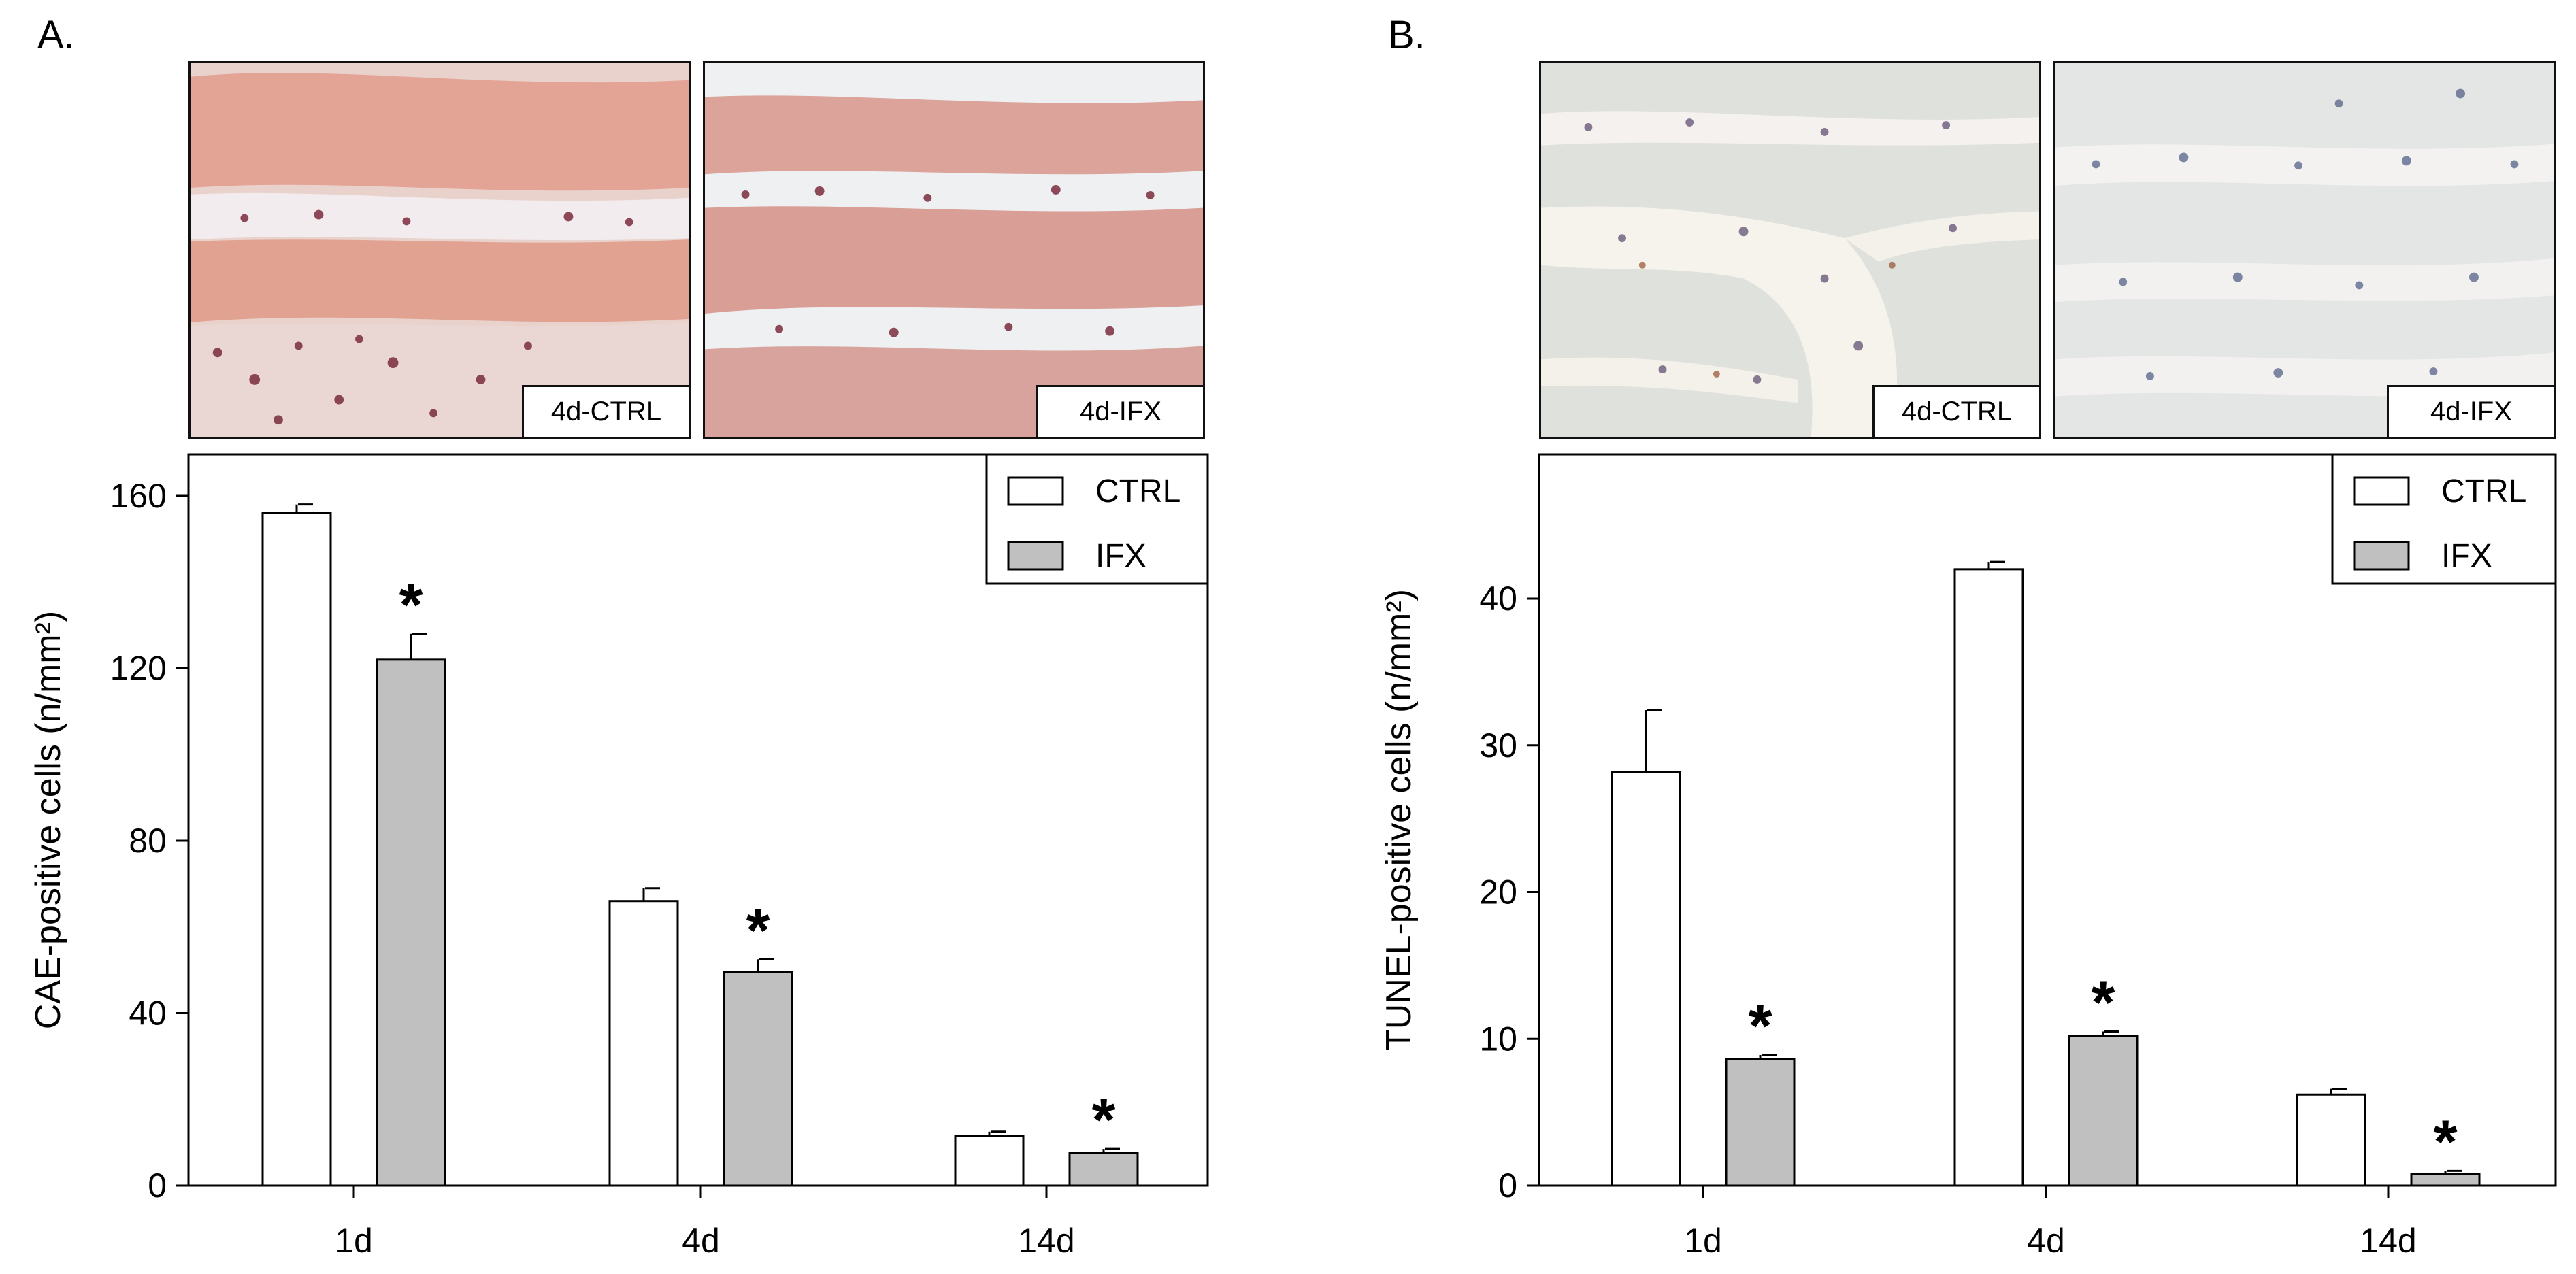 Image resolution: width=2576 pixels, height=1274 pixels. Describe the element at coordinates (148, 841) in the screenshot. I see `chart-a-ytick-label: 80` at that location.